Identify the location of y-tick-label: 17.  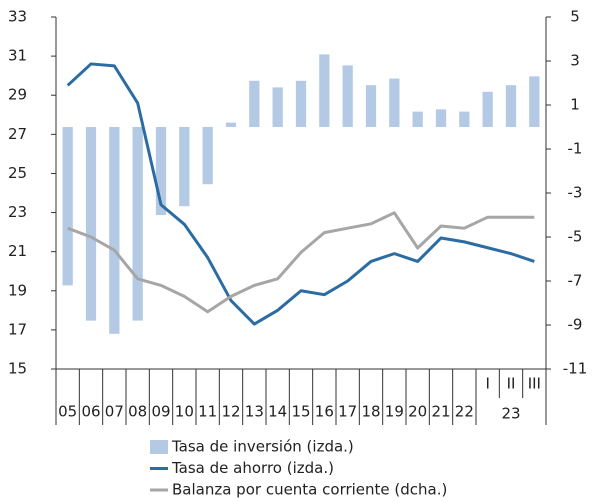
(17, 329).